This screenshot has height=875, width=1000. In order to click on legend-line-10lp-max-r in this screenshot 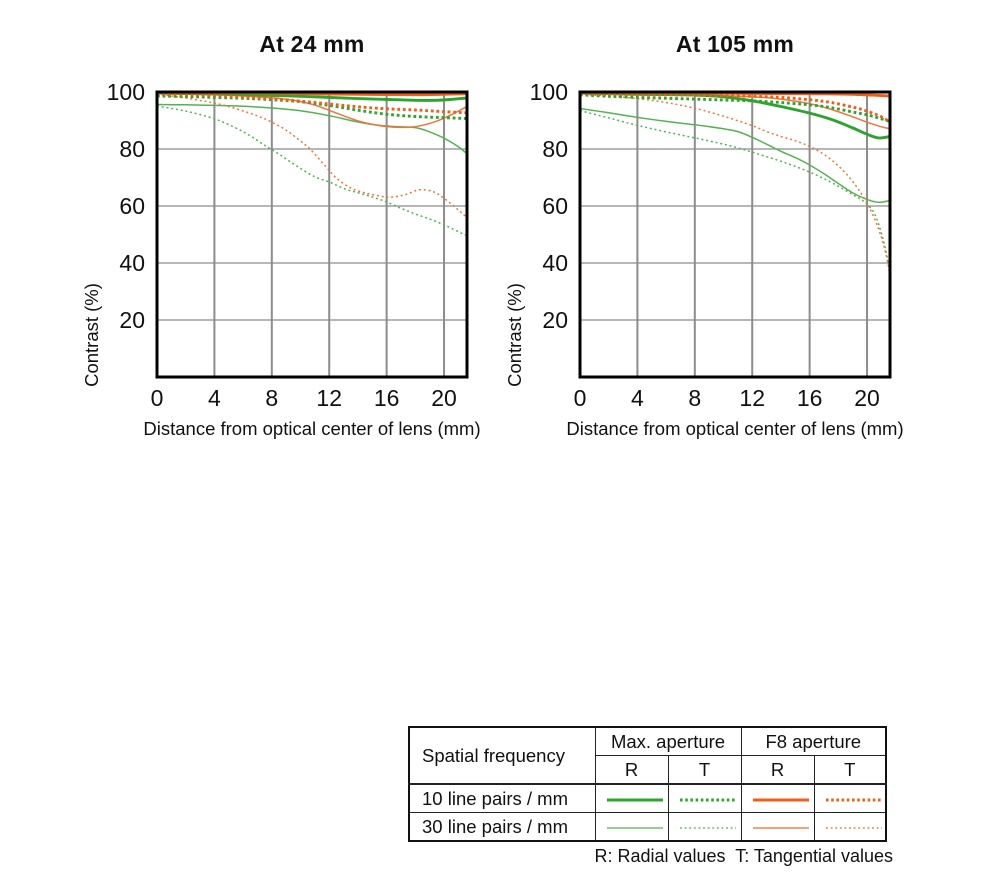, I will do `click(635, 800)`.